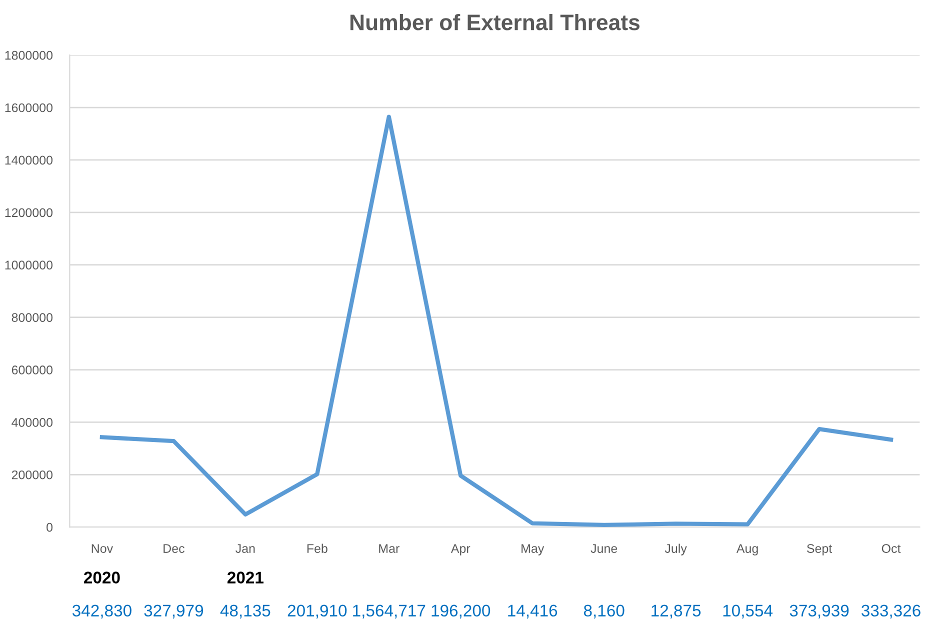 The width and height of the screenshot is (929, 626). What do you see at coordinates (461, 611) in the screenshot?
I see `data-label: 196,200` at bounding box center [461, 611].